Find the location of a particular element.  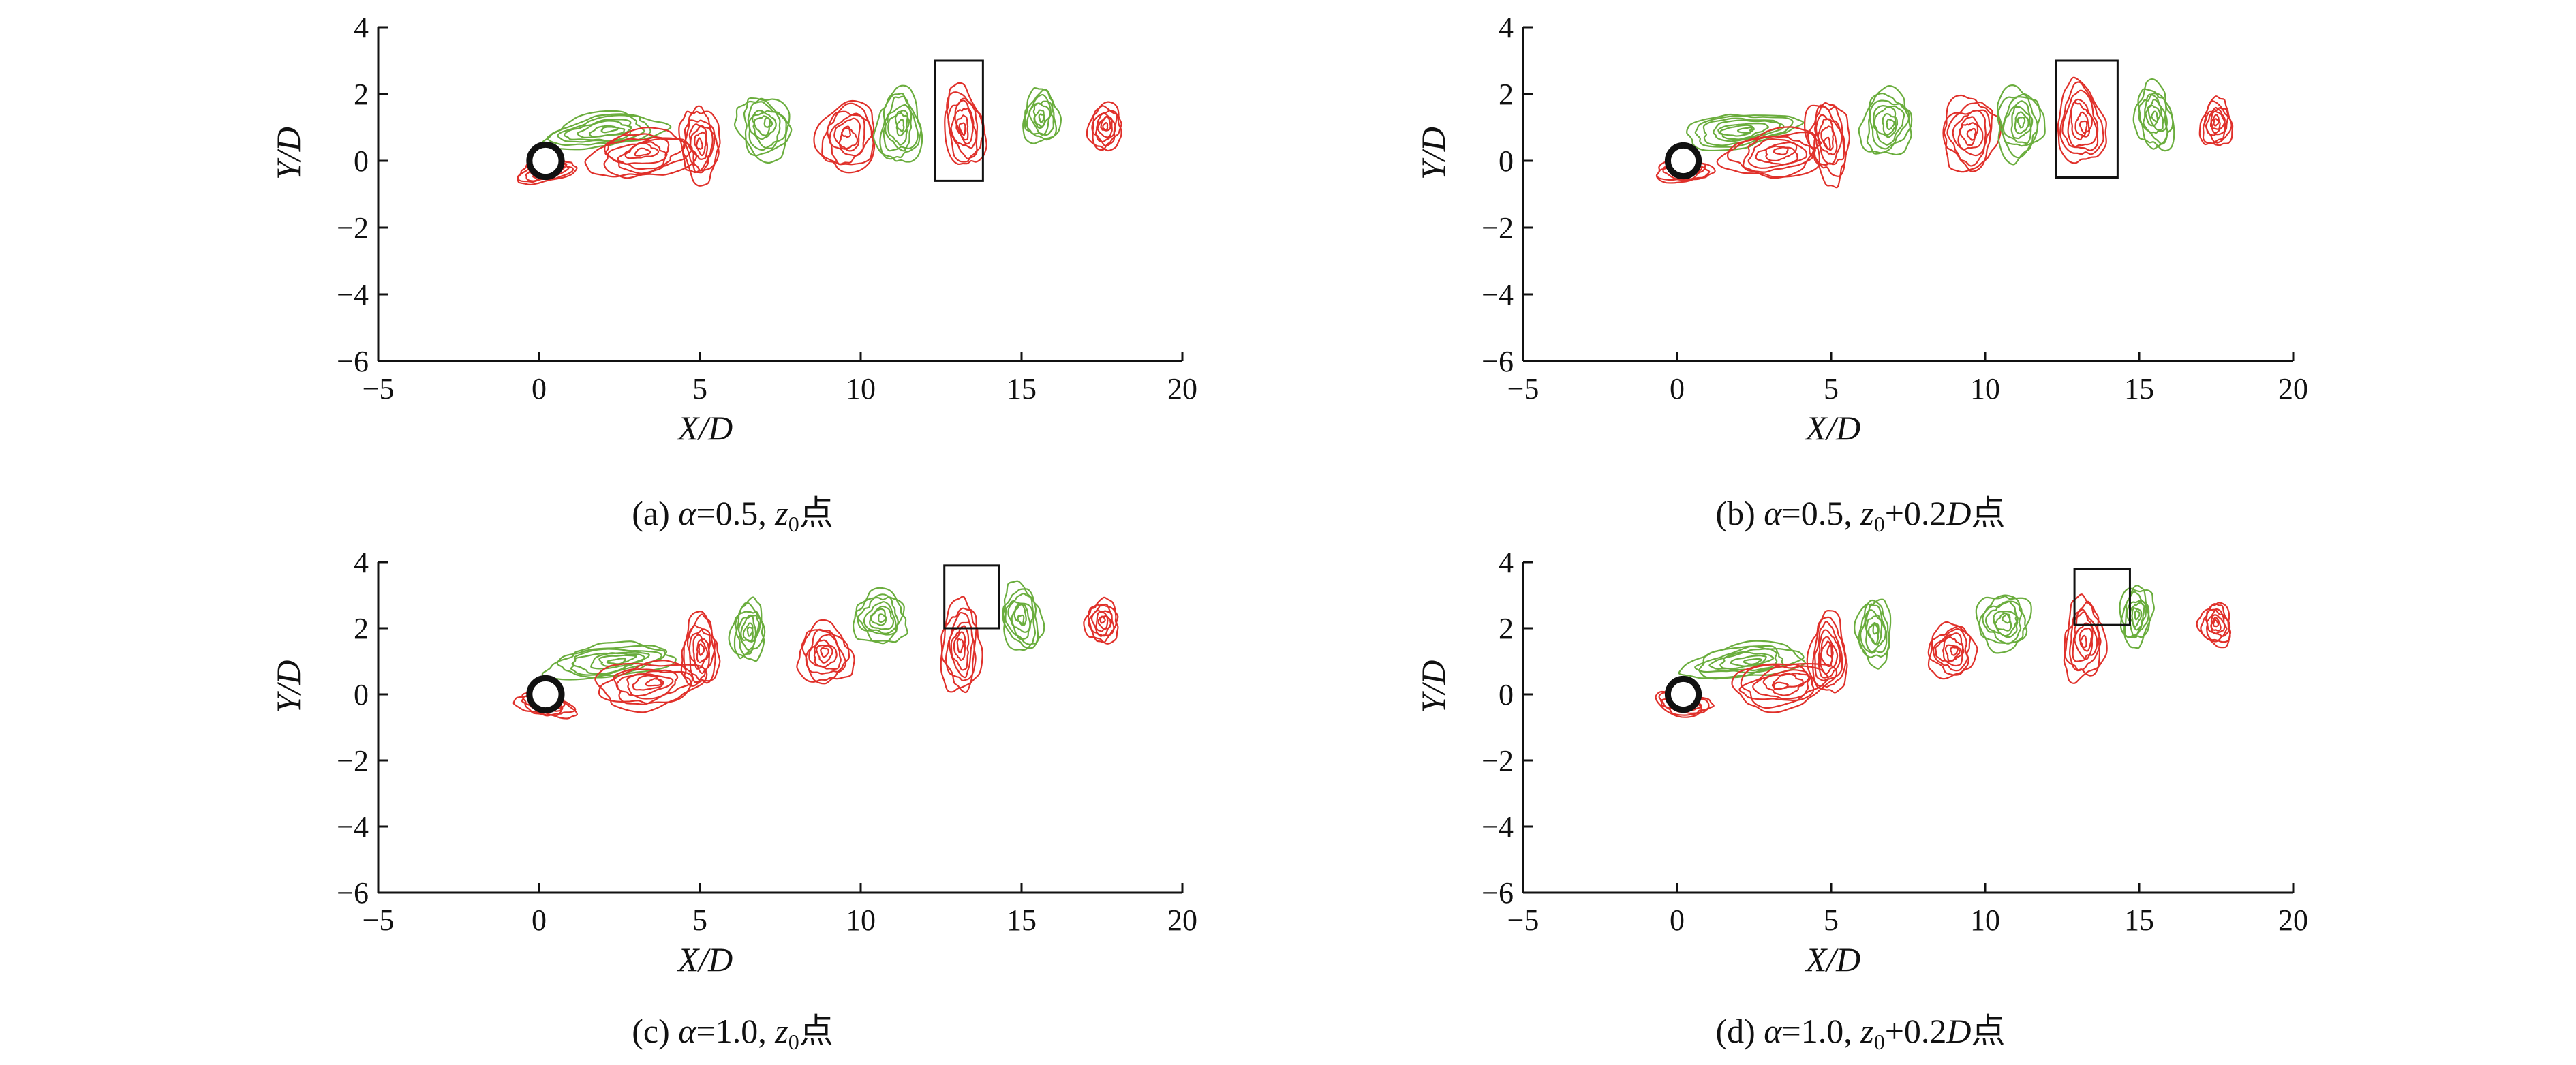

y-tick-label: 4 is located at coordinates (1506, 562).